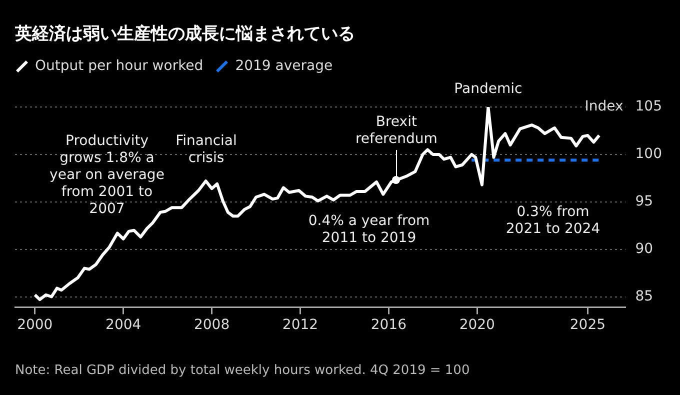 This screenshot has height=395, width=680. What do you see at coordinates (388, 325) in the screenshot?
I see `x-tick-label: 2016` at bounding box center [388, 325].